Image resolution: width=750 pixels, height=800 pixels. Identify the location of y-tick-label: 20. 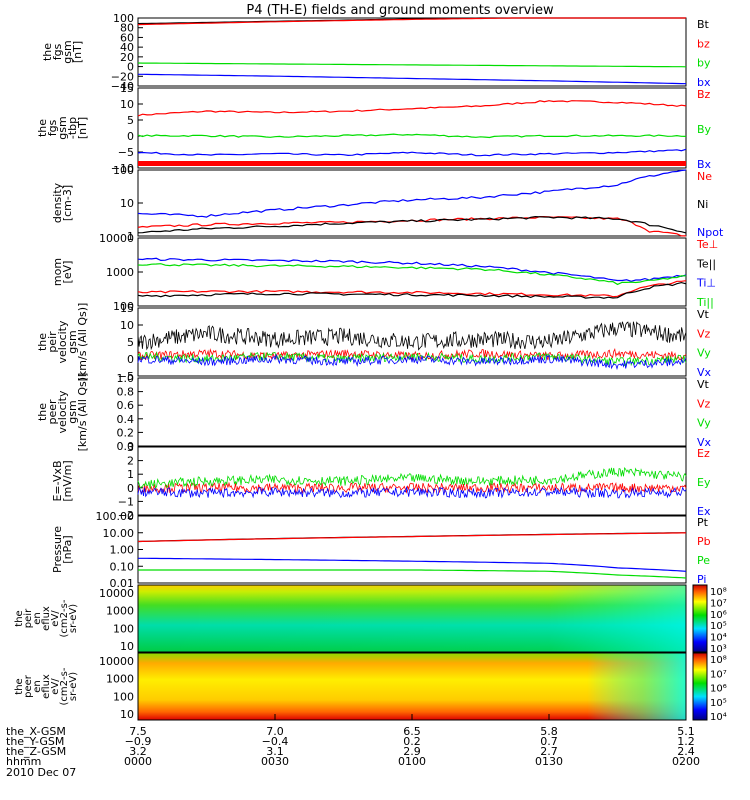
(127, 57).